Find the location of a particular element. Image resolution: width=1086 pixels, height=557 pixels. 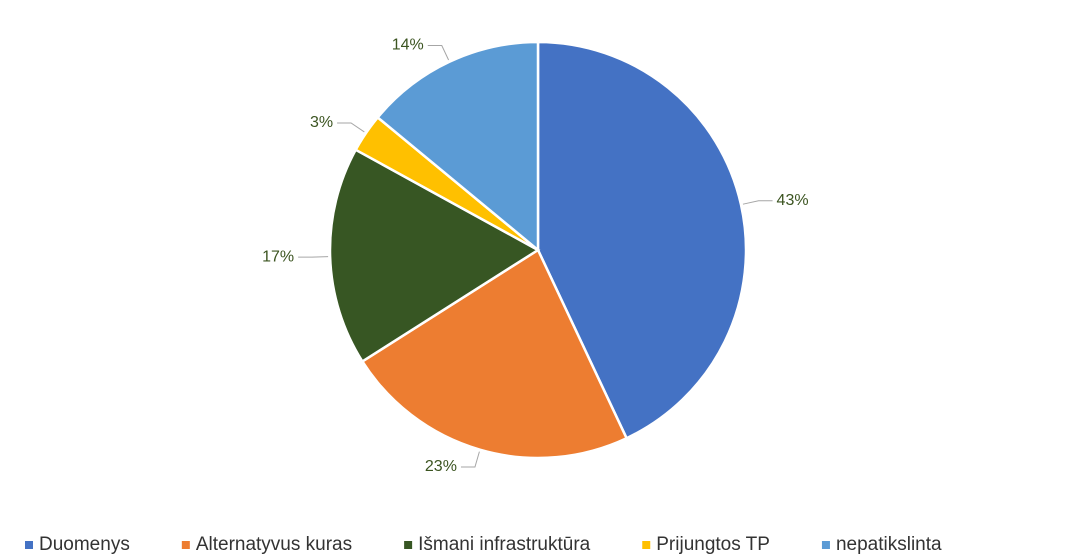

legend-label: Išmani infrastruktūra is located at coordinates (504, 544).